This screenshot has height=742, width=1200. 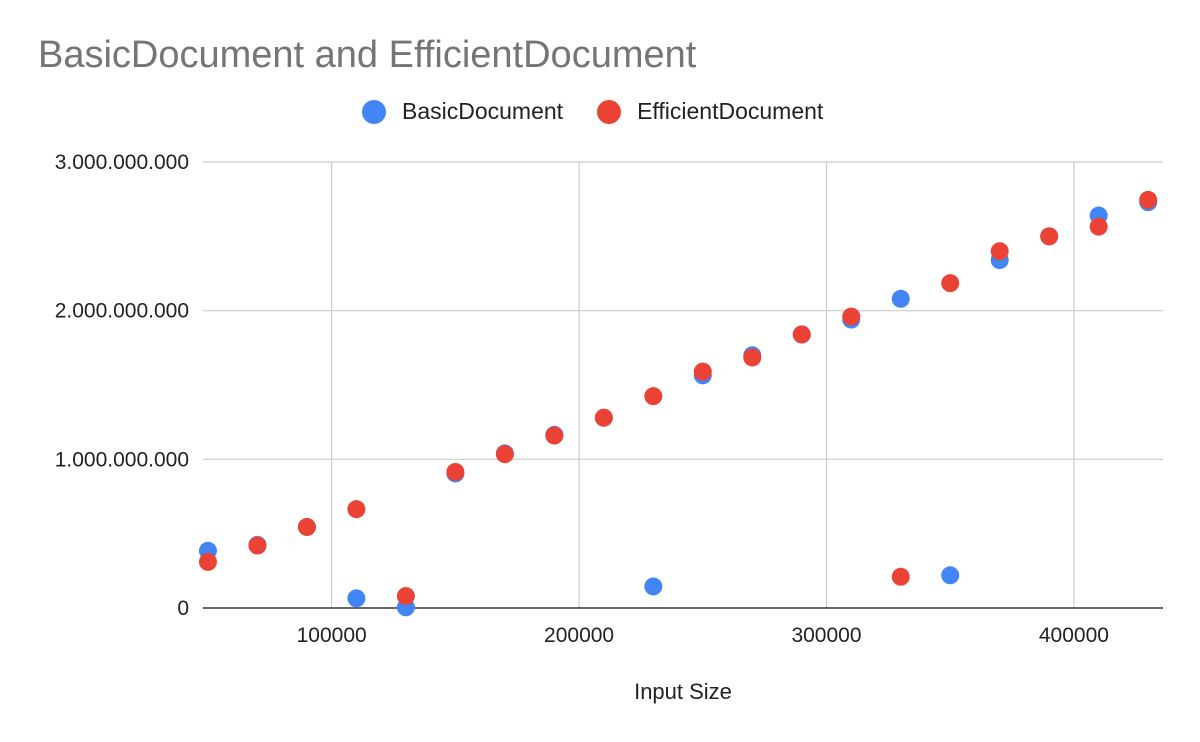 I want to click on y-tick-label: 0, so click(x=183, y=608).